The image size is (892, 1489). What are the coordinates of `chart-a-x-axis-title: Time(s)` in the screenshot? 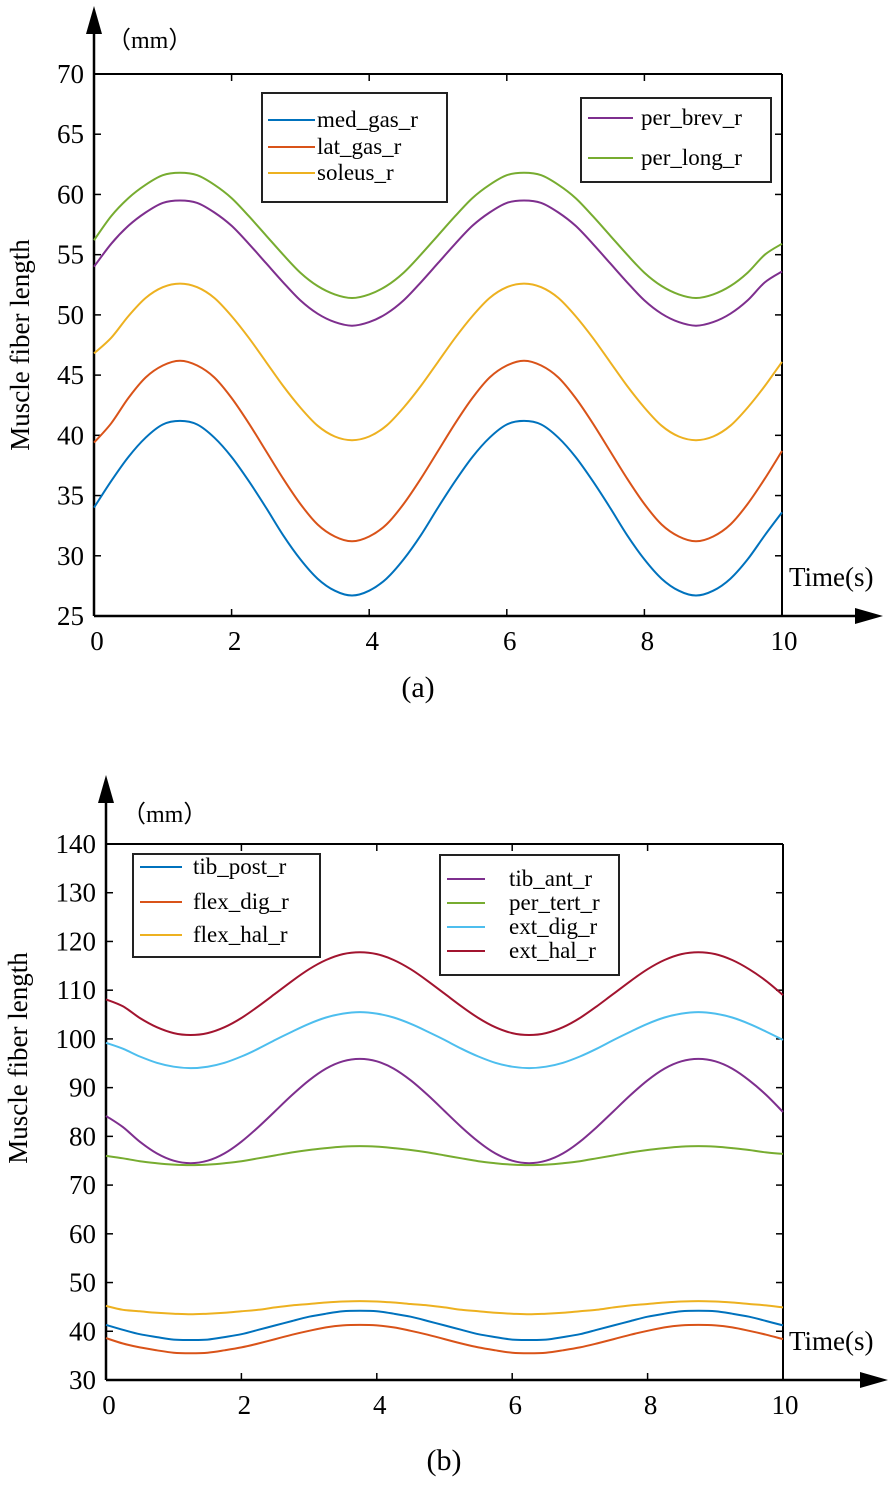 It's located at (831, 577).